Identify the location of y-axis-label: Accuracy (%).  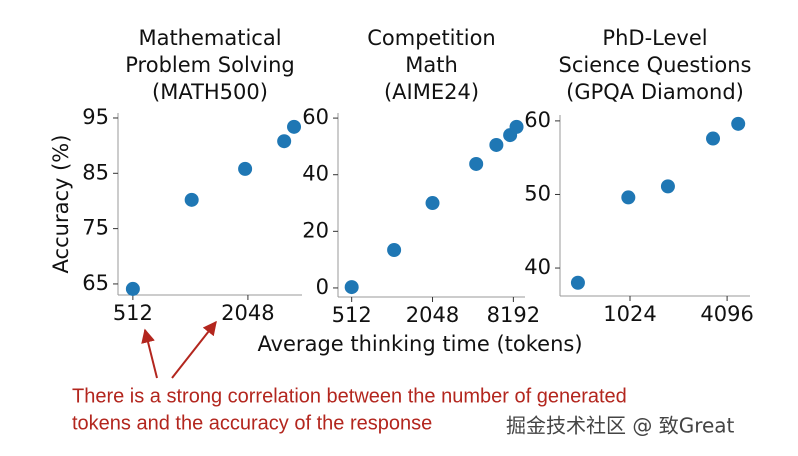
(61, 204).